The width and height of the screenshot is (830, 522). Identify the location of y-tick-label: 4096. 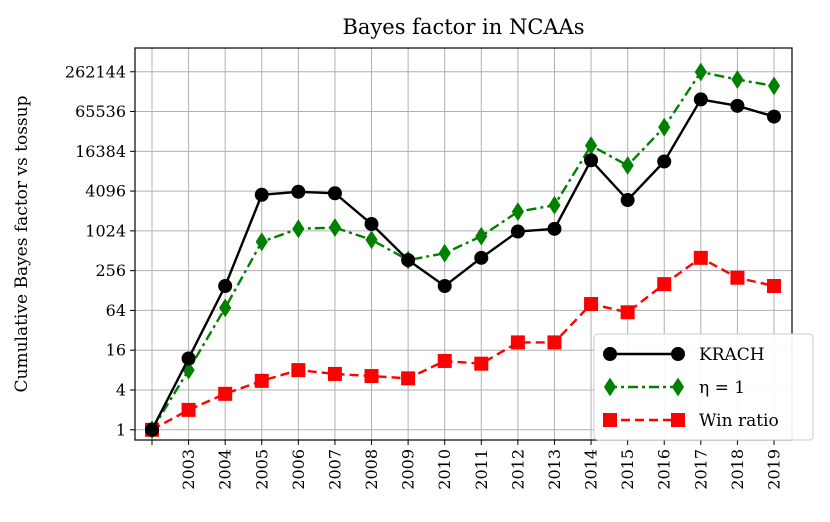
(105, 191).